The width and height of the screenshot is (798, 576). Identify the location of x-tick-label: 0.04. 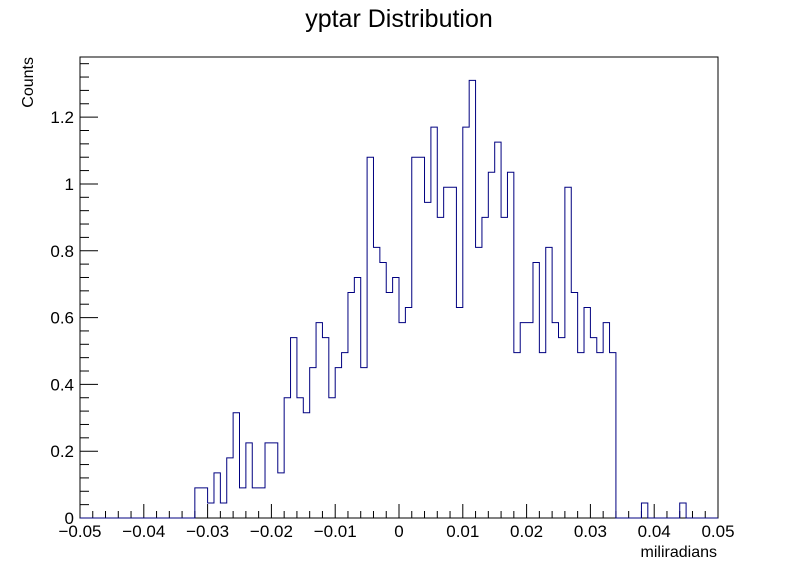
(654, 531).